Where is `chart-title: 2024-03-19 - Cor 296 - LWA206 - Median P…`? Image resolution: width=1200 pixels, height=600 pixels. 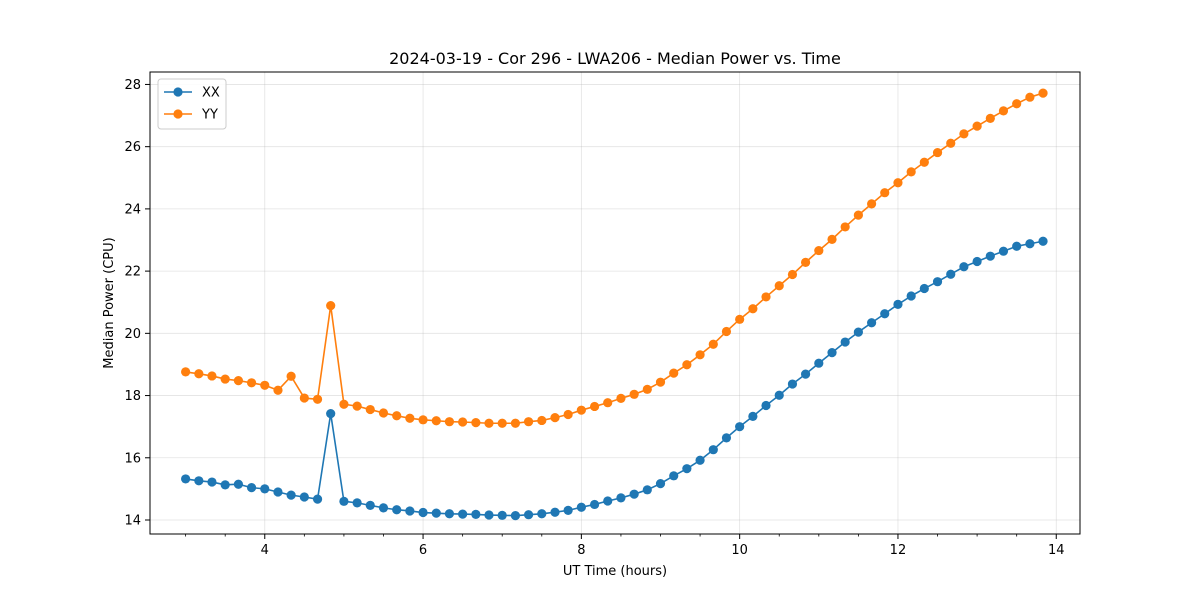
chart-title: 2024-03-19 - Cor 296 - LWA206 - Median P… is located at coordinates (615, 58).